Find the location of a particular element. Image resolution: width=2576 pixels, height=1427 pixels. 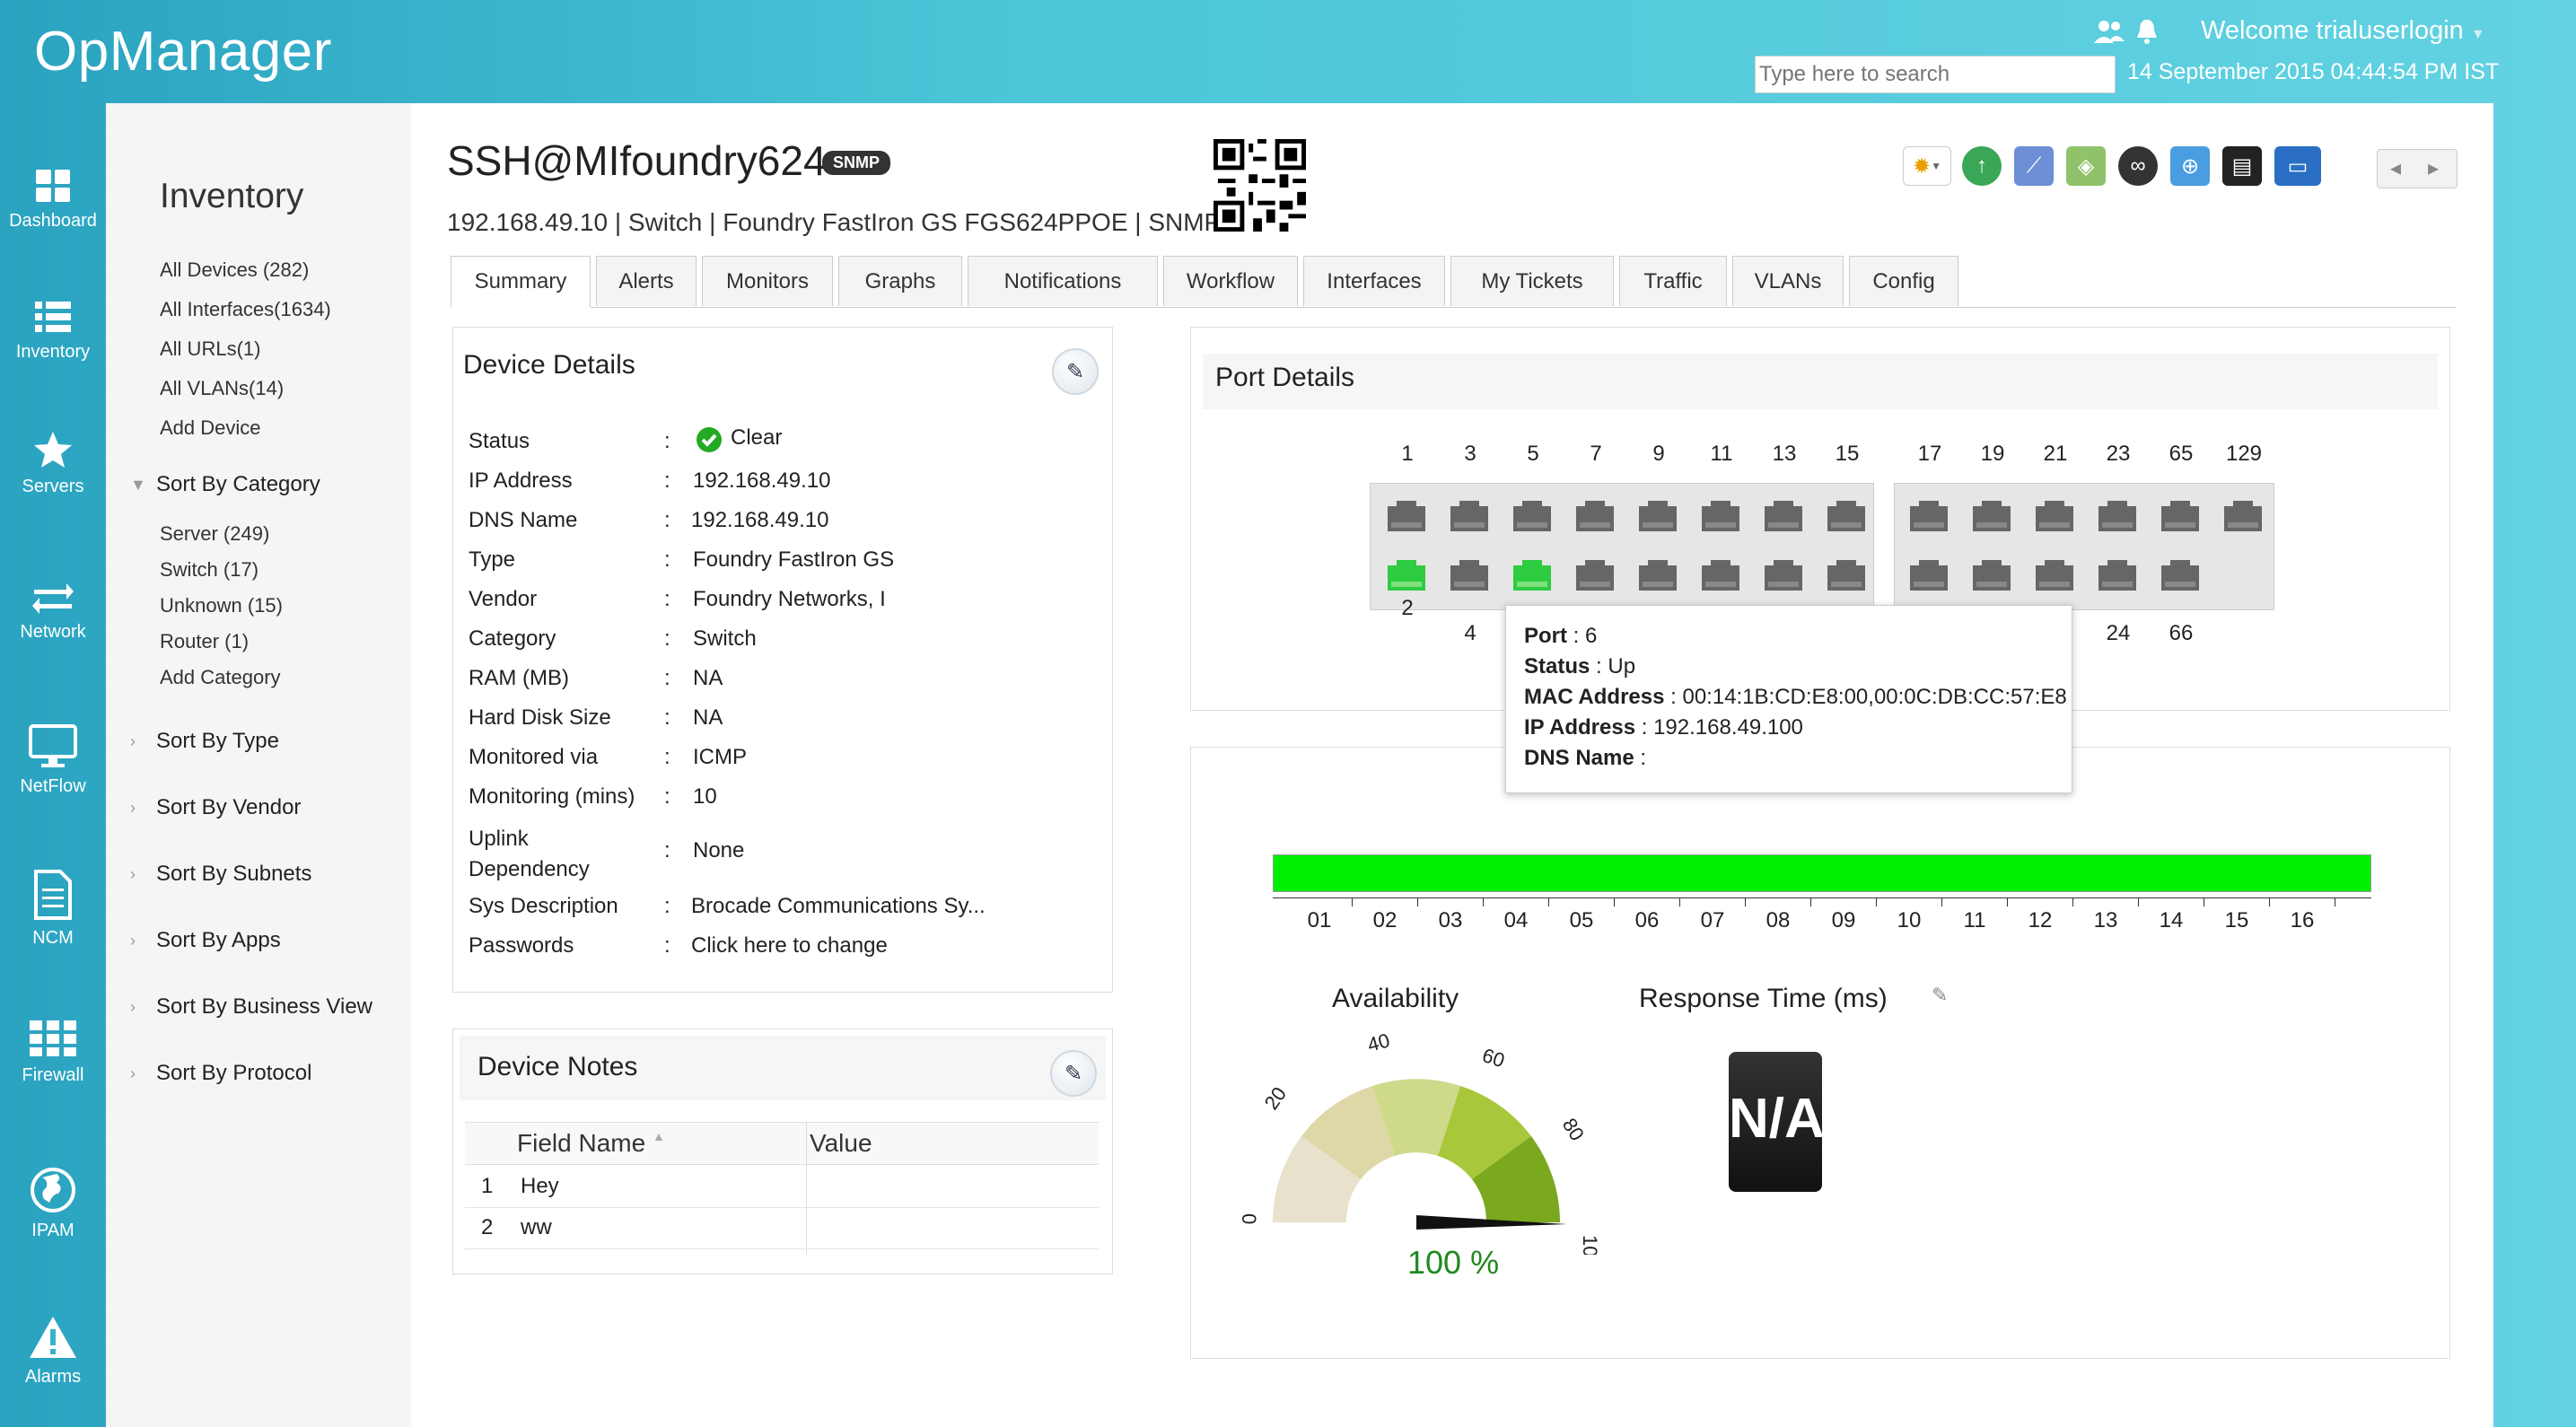

remote-desktop-icon: ▭ is located at coordinates (2297, 166).